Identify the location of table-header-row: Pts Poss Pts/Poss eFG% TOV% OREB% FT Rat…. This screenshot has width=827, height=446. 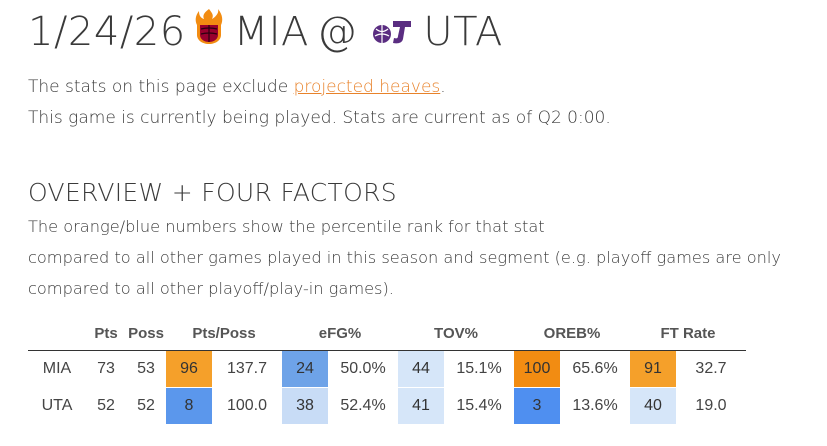
(387, 333).